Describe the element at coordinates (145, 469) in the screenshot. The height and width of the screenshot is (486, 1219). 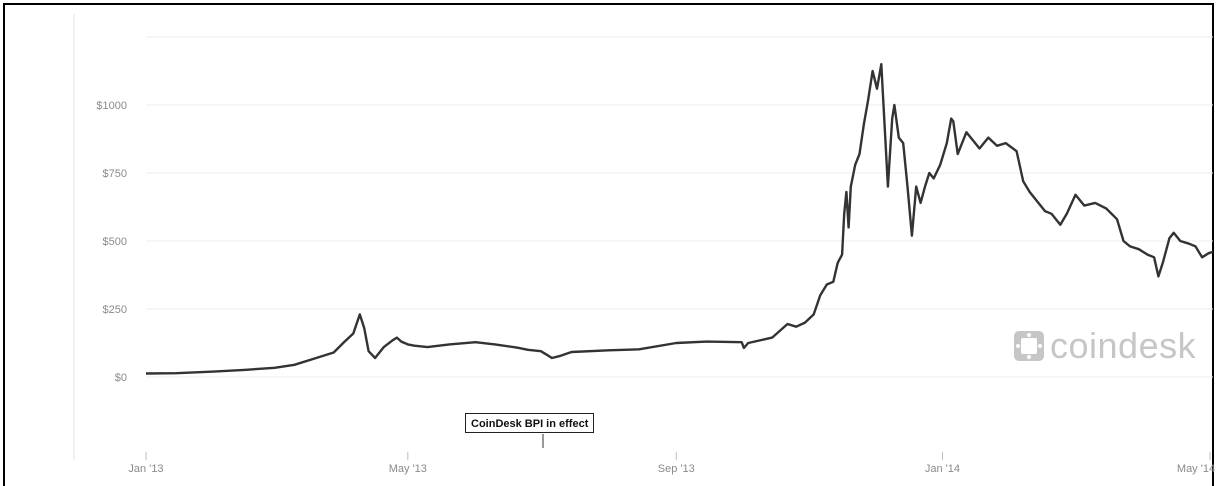
I see `x-tick-label: Jan '13` at that location.